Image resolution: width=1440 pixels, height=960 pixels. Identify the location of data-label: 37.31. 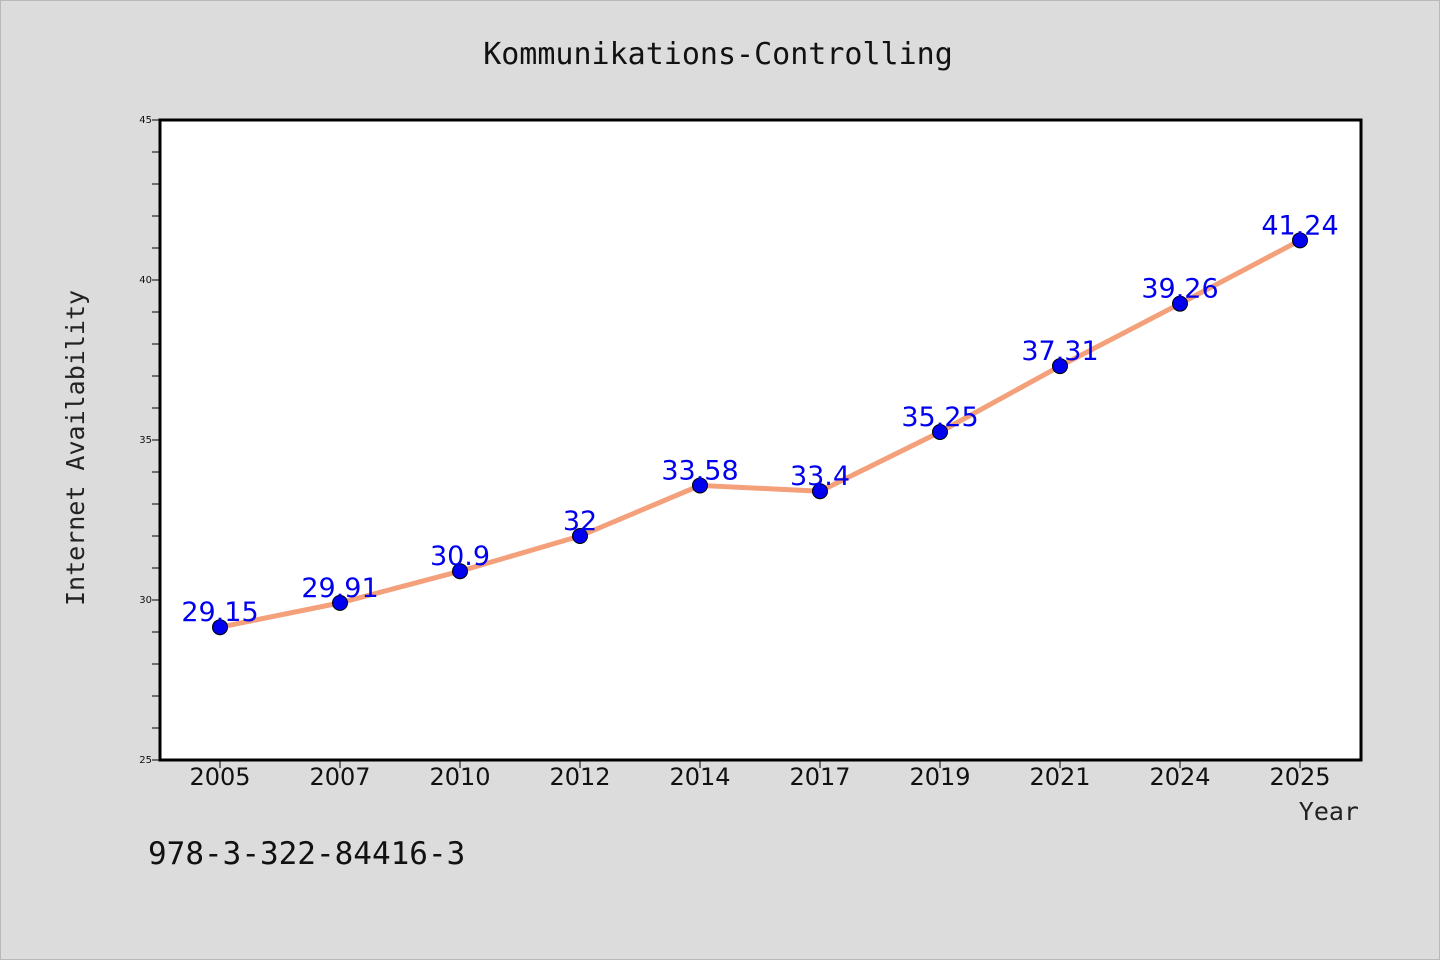
(1059, 351).